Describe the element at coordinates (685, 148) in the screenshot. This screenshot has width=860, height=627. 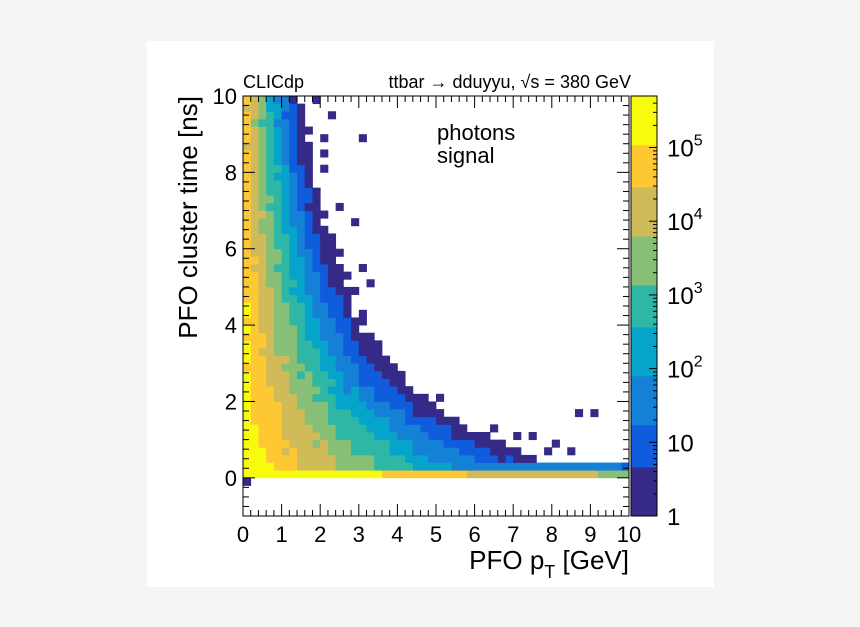
I see `z-tick-label: 105` at that location.